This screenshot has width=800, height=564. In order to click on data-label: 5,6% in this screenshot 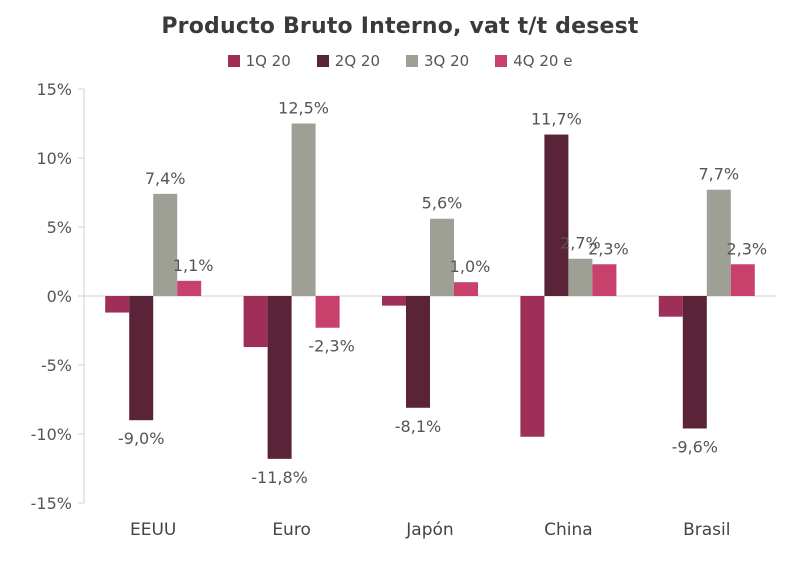, I will do `click(442, 203)`.